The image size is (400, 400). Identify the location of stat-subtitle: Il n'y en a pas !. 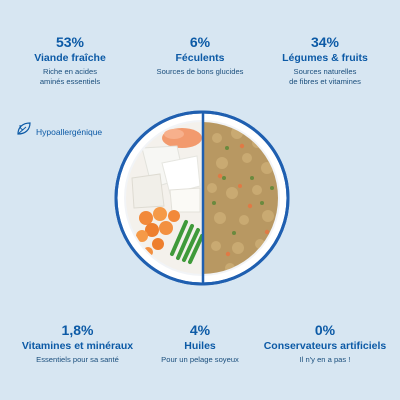
(325, 359).